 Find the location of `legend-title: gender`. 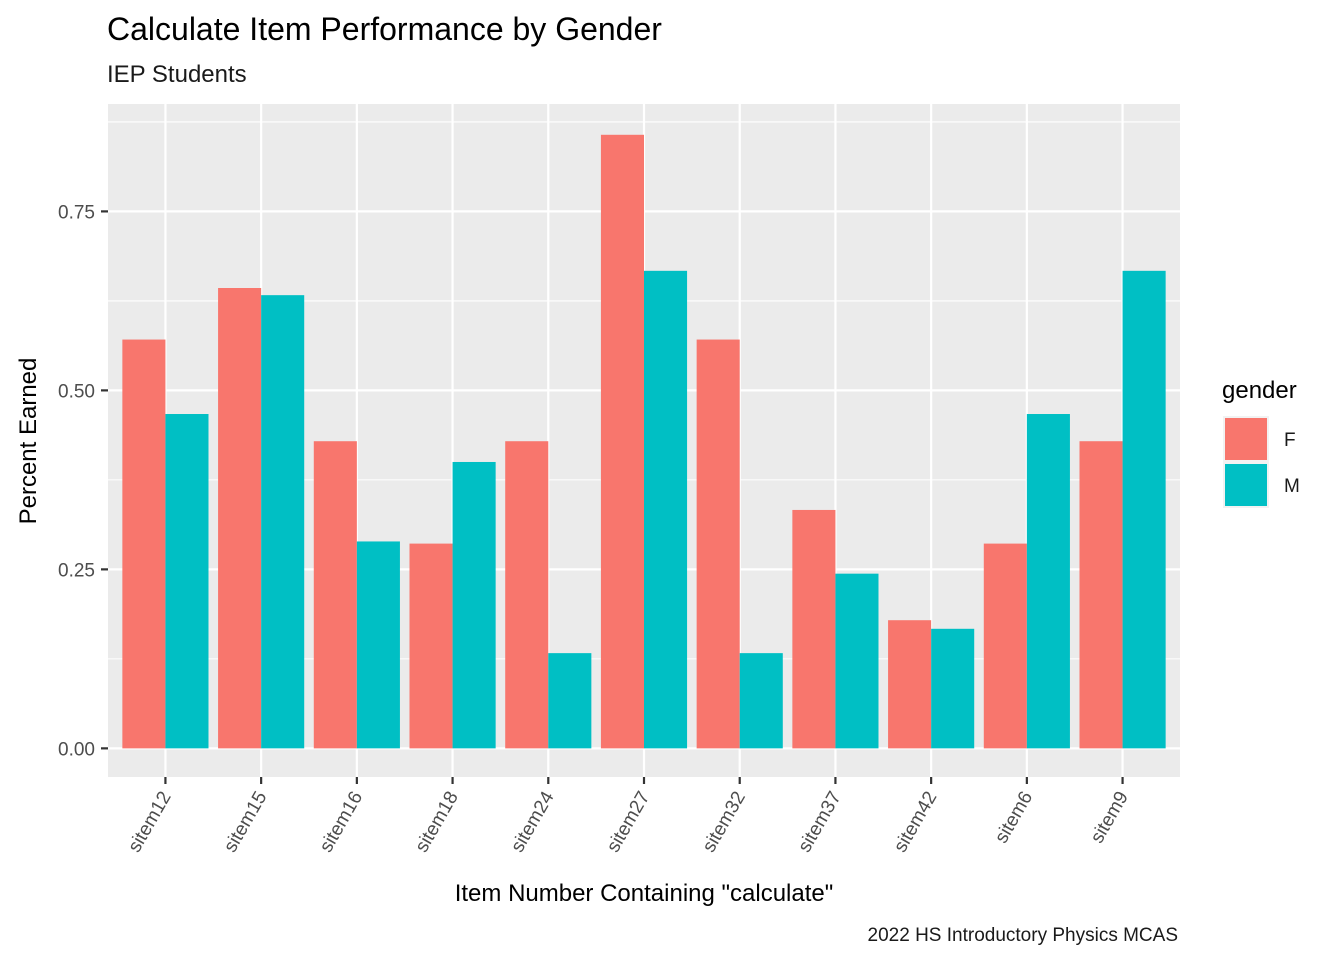

legend-title: gender is located at coordinates (1259, 390).